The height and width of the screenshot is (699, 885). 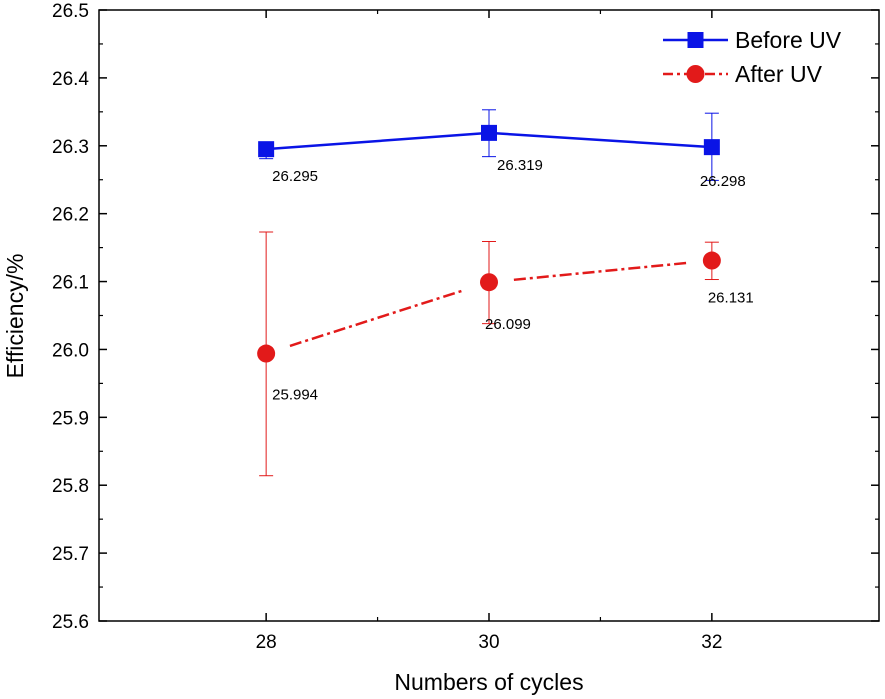 I want to click on y-tick-label: 26.5, so click(x=70, y=11).